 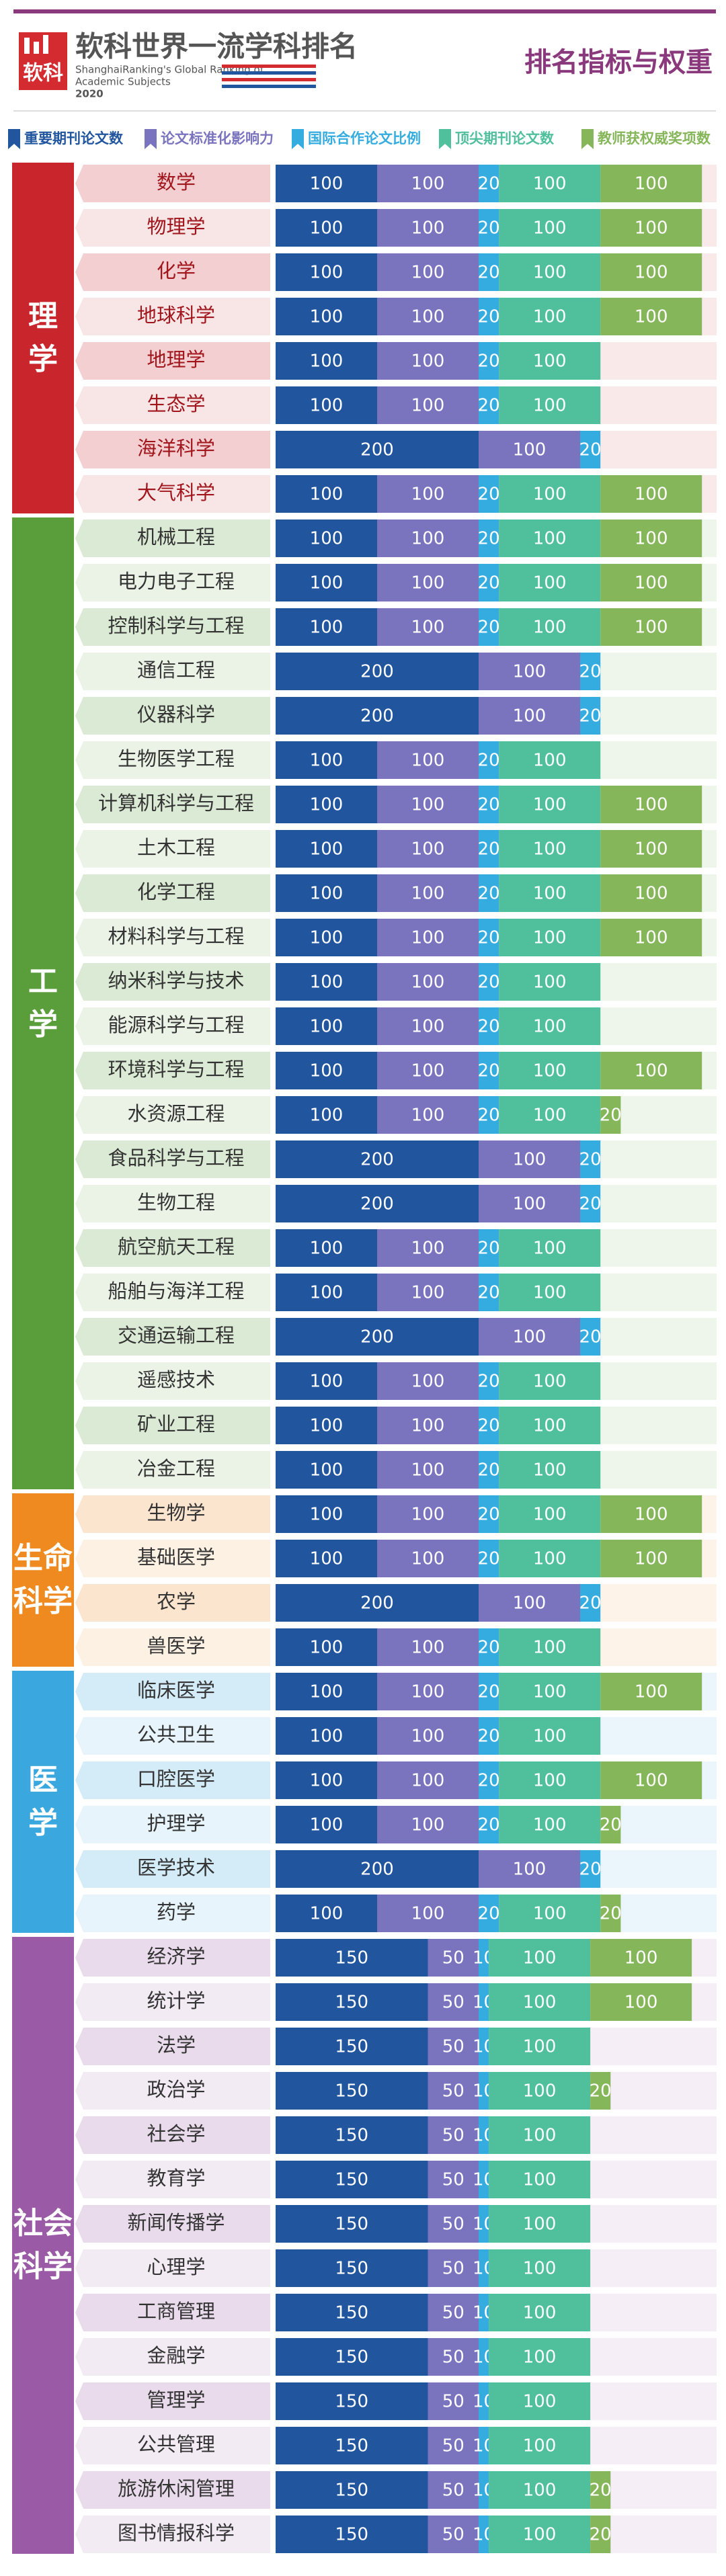 I want to click on legend-label: 国际合作论文比例, so click(x=364, y=138).